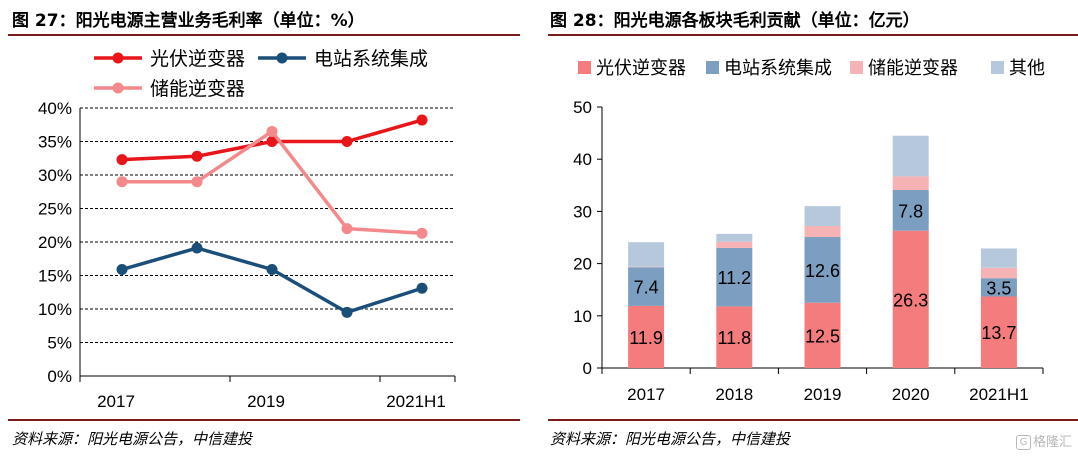 The height and width of the screenshot is (460, 1078). I want to click on y-tick-label: 25%, so click(55, 209).